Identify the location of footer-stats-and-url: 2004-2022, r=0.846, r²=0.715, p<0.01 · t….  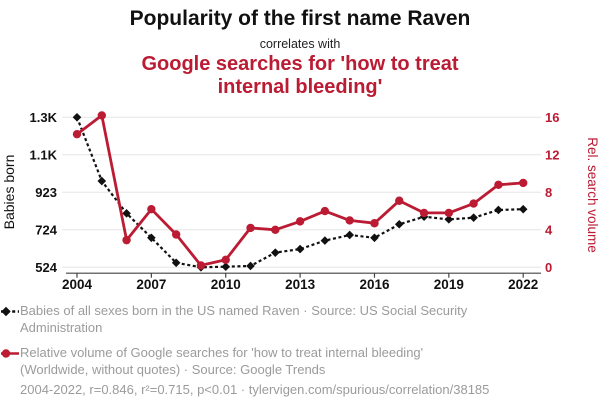
(255, 389).